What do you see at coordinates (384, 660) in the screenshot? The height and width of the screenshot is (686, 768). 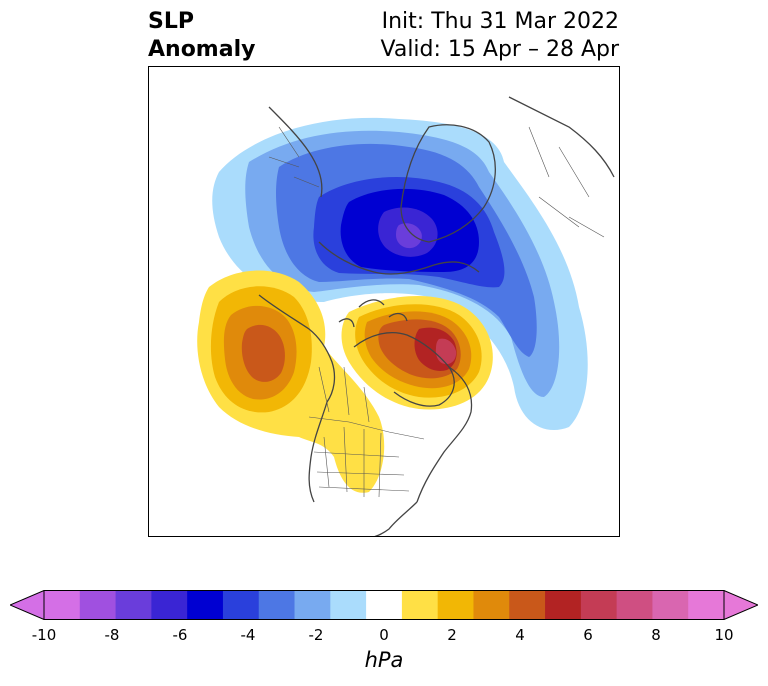 I see `colorbar-units: hPa` at bounding box center [384, 660].